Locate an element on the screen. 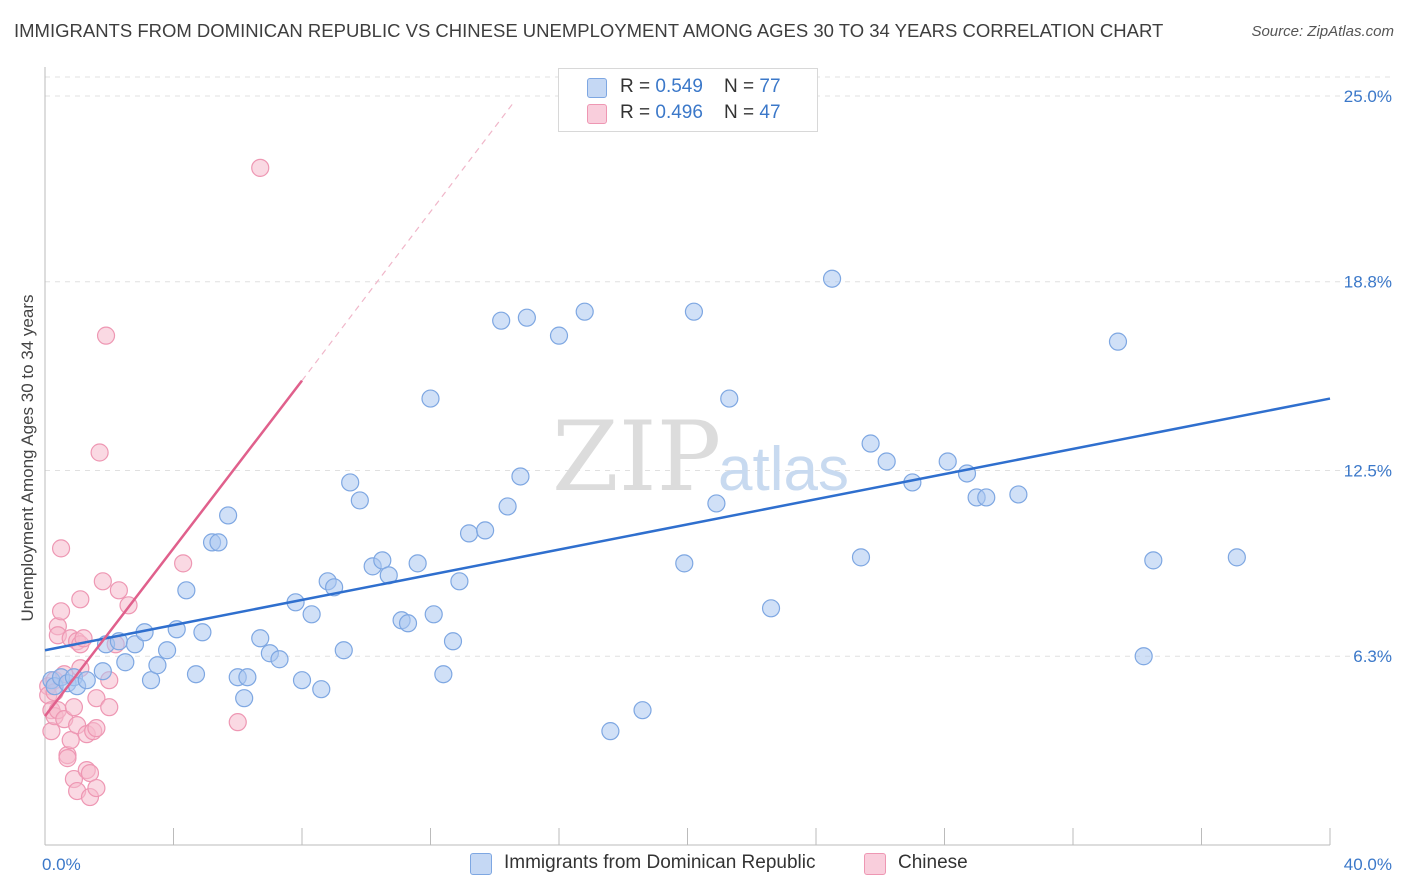 This screenshot has height=892, width=1406. chinese-points is located at coordinates (154, 482).